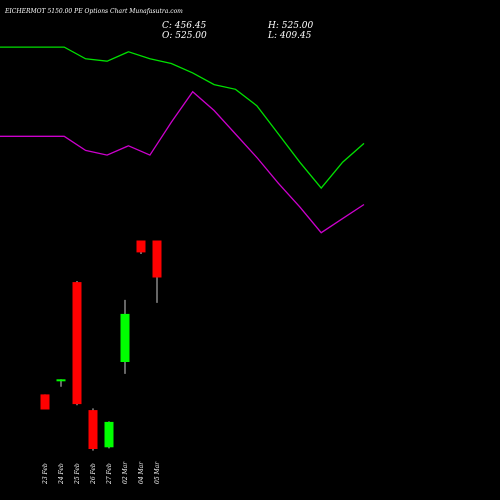  I want to click on x-tick-label: 24 Feb, so click(61, 474).